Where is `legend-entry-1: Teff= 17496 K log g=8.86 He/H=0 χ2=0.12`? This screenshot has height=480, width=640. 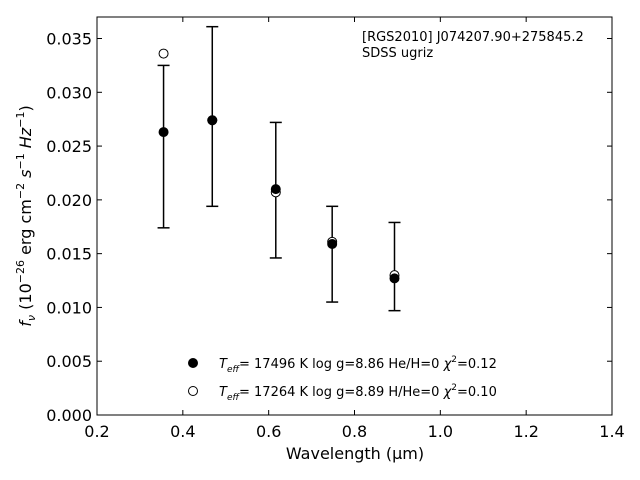 legend-entry-1: Teff= 17496 K log g=8.86 He/H=0 χ2=0.12 is located at coordinates (358, 365).